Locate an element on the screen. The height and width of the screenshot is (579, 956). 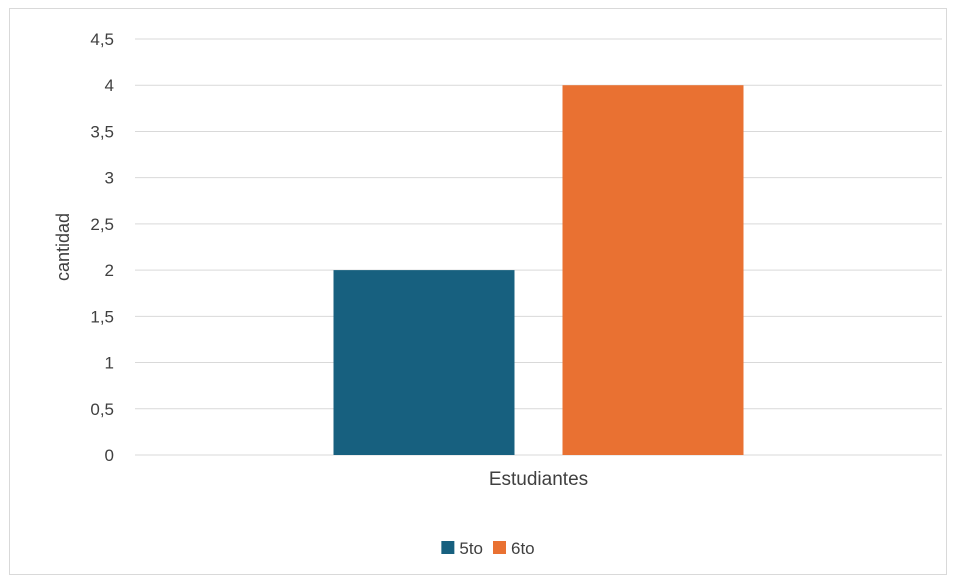
y-tick-label: 0,5 is located at coordinates (102, 409).